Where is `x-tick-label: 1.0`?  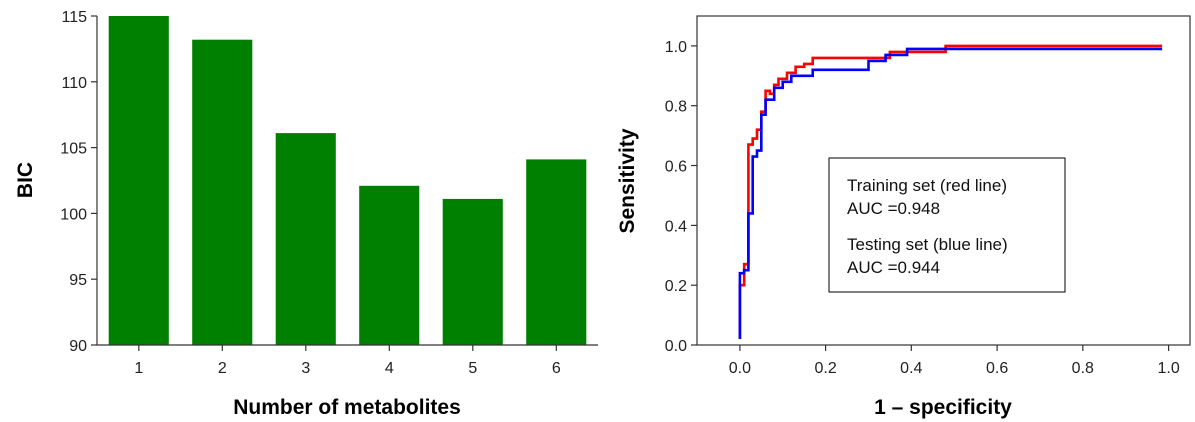 x-tick-label: 1.0 is located at coordinates (1168, 368).